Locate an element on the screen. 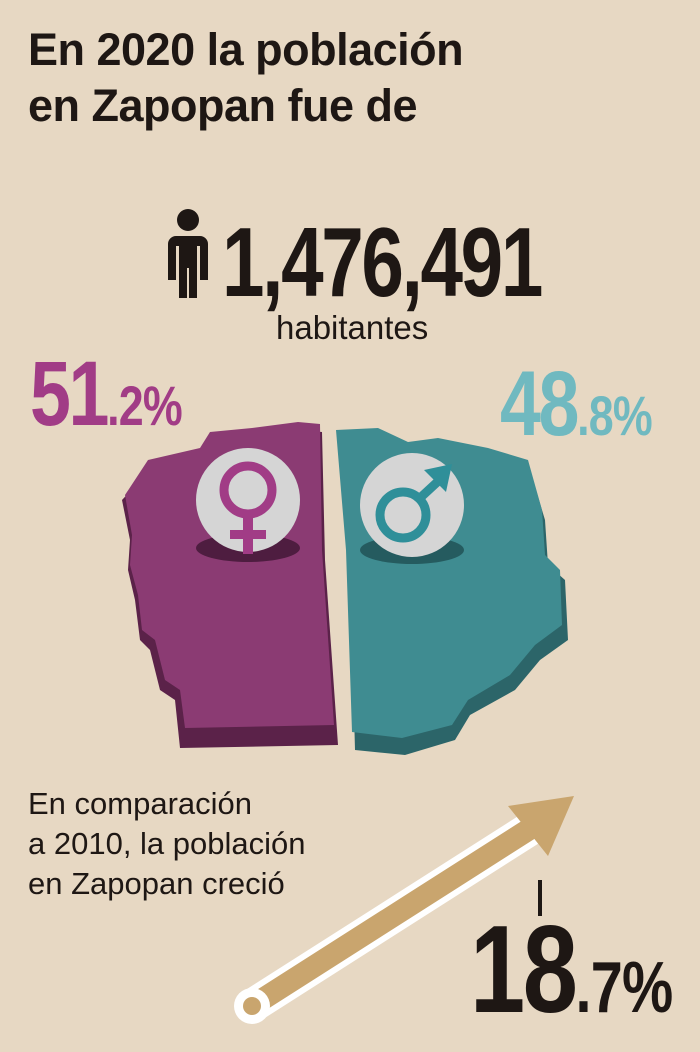 The width and height of the screenshot is (700, 1052). total-population: 1,476,491 is located at coordinates (426, 262).